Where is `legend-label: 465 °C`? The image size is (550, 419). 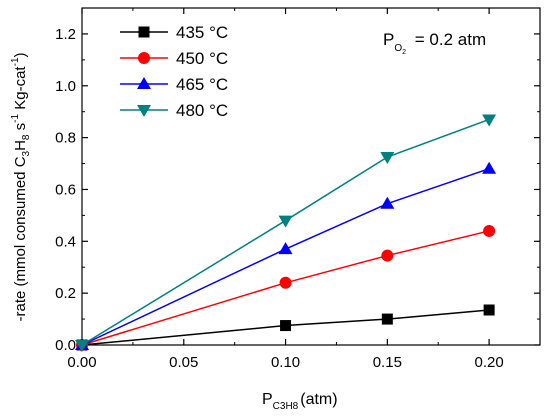
legend-label: 465 °C is located at coordinates (202, 84).